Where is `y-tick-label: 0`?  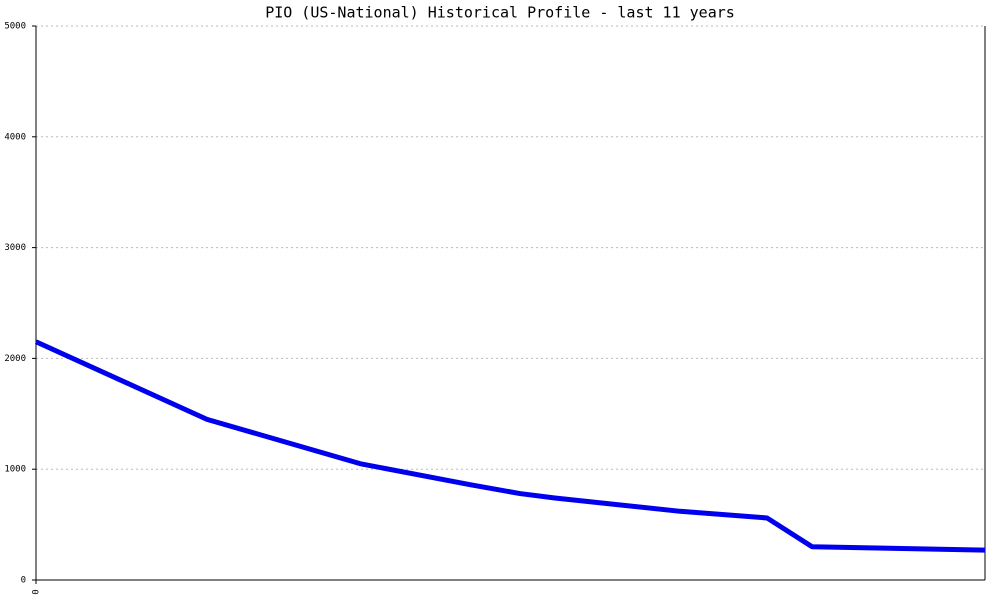 y-tick-label: 0 is located at coordinates (23, 581).